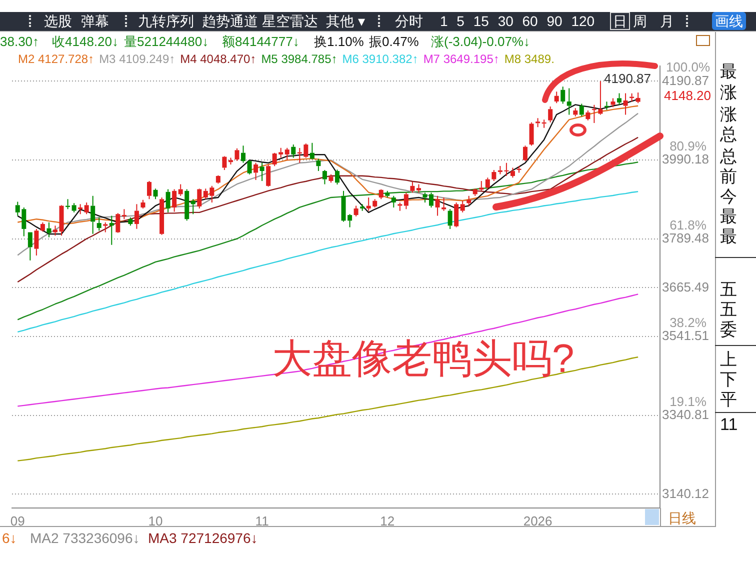 This screenshot has height=565, width=756. I want to click on y-tick-label: 3541.51, so click(685, 335).